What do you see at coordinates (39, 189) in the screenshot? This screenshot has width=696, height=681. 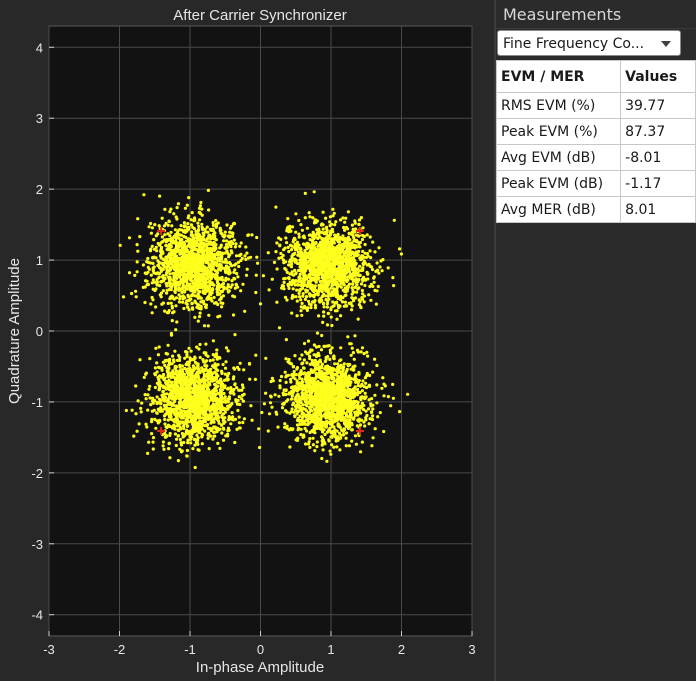 I see `y-tick-label: 2` at bounding box center [39, 189].